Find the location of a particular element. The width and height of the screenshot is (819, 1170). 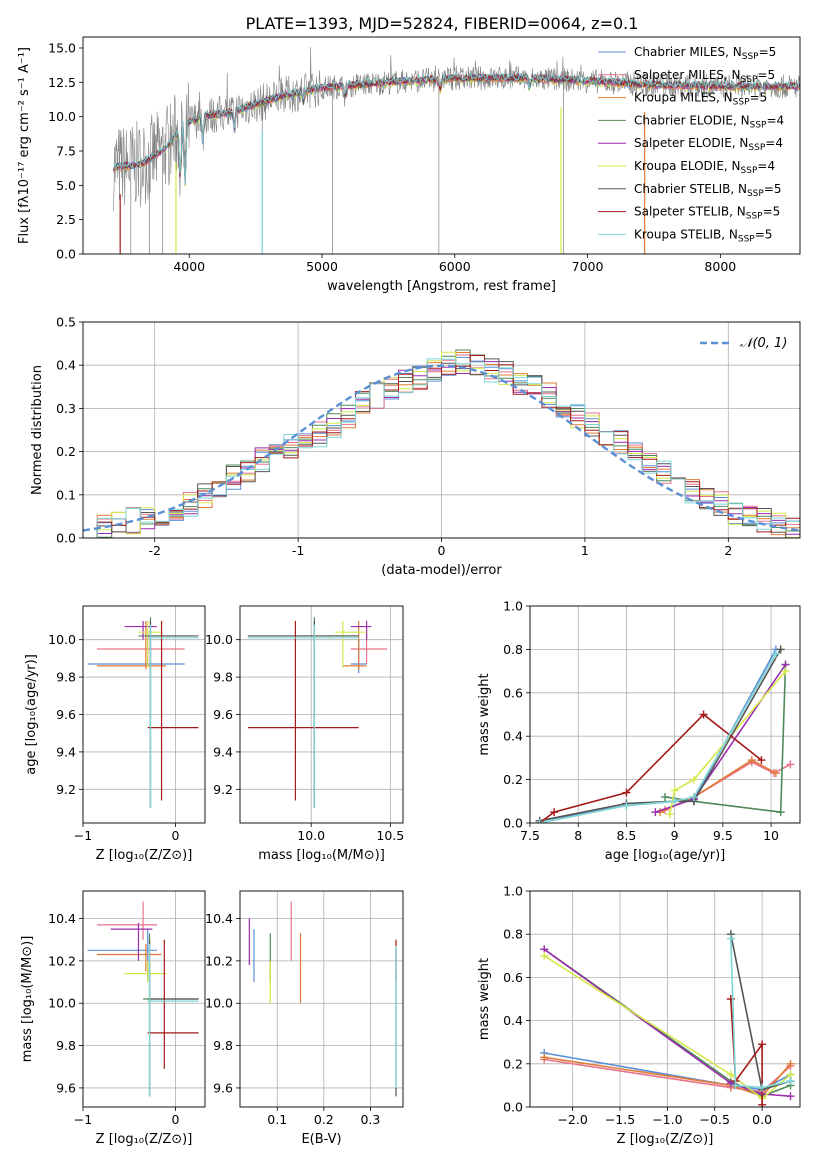

y-tick-label: 0.1 is located at coordinates (66, 494).